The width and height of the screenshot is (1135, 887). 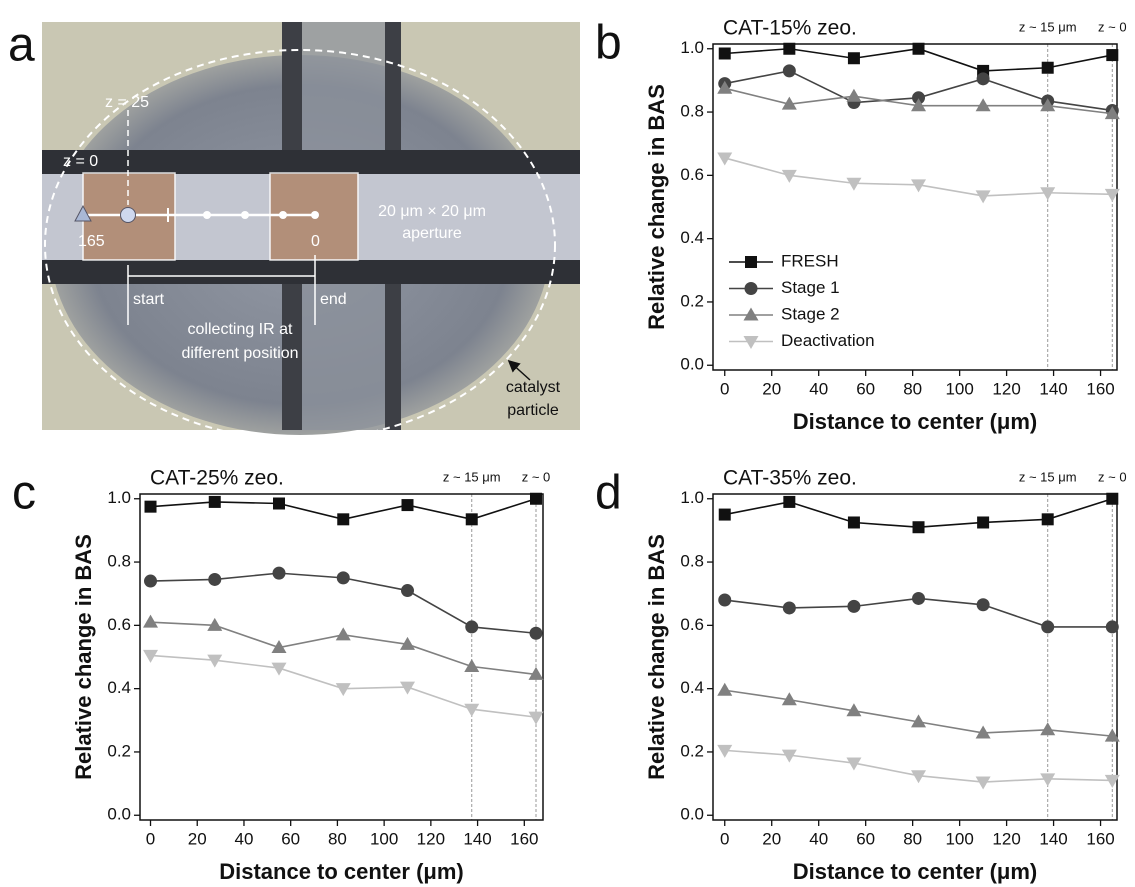 What do you see at coordinates (692, 814) in the screenshot?
I see `y-tick-label: 0.0` at bounding box center [692, 814].